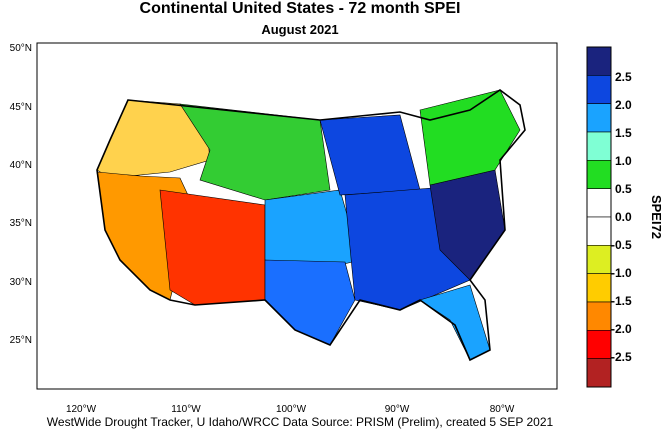  Describe the element at coordinates (81, 409) in the screenshot. I see `lon-label: 120°W` at that location.